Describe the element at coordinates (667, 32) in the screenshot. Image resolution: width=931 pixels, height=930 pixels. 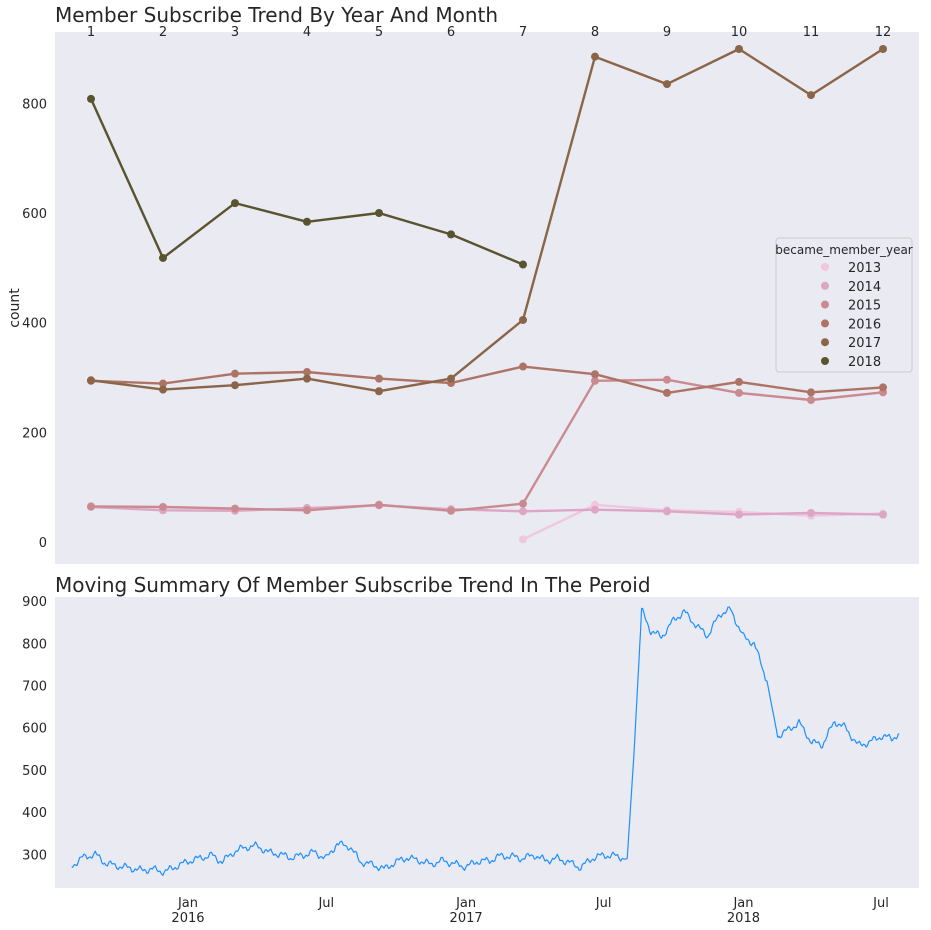
I see `x-tick-label: 9` at that location.